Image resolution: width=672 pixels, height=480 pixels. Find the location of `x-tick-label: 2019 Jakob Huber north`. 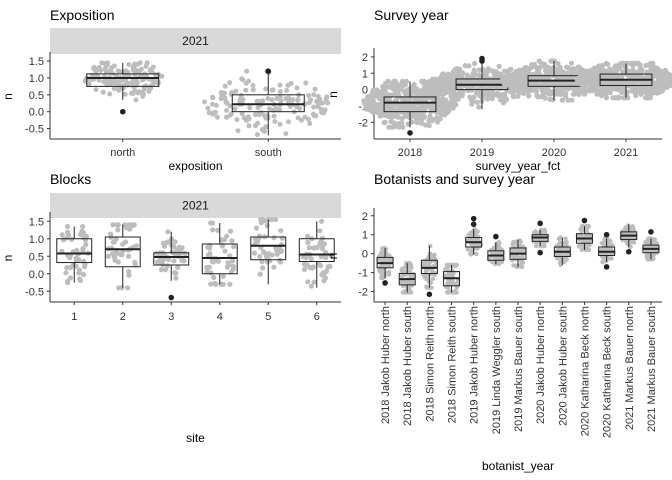

x-tick-label: 2019 Jakob Huber north is located at coordinates (475, 365).